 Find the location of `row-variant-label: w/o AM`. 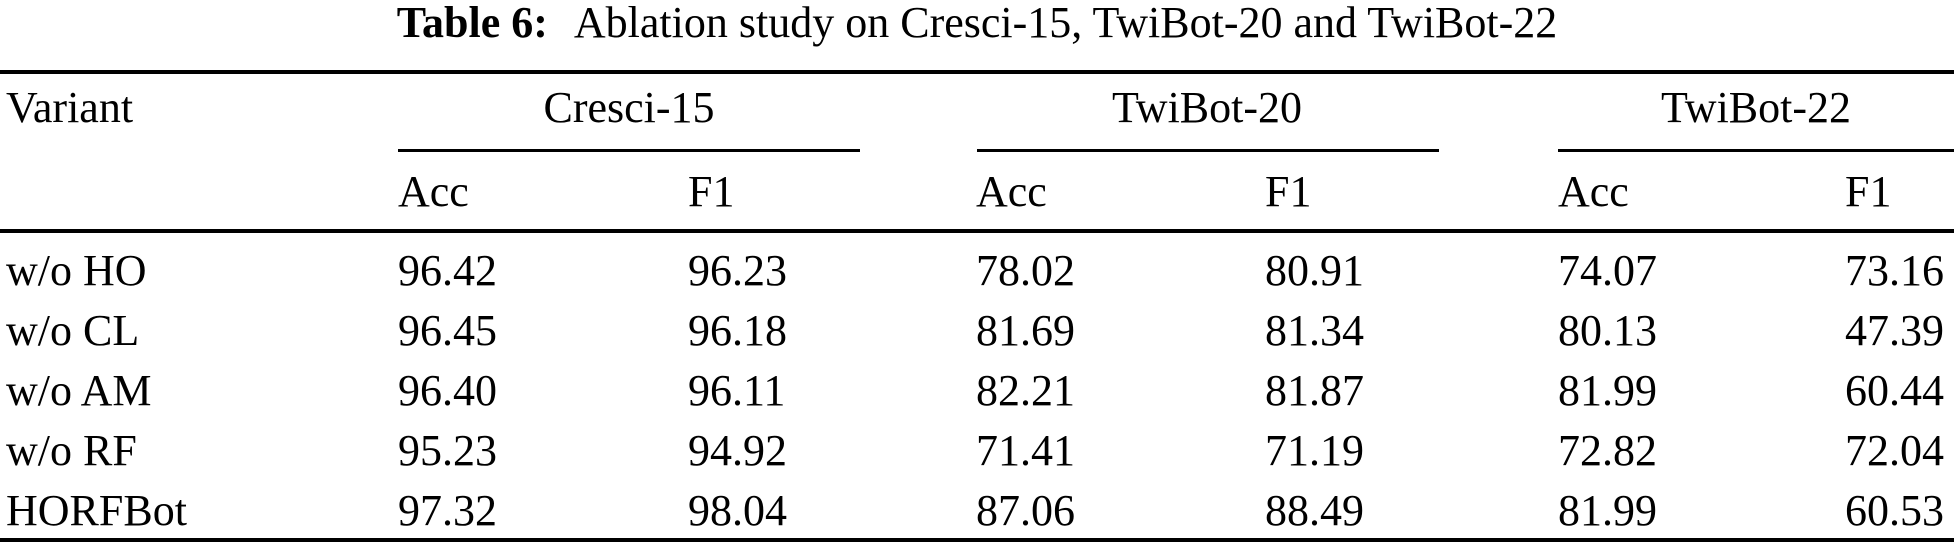

row-variant-label: w/o AM is located at coordinates (79, 390).